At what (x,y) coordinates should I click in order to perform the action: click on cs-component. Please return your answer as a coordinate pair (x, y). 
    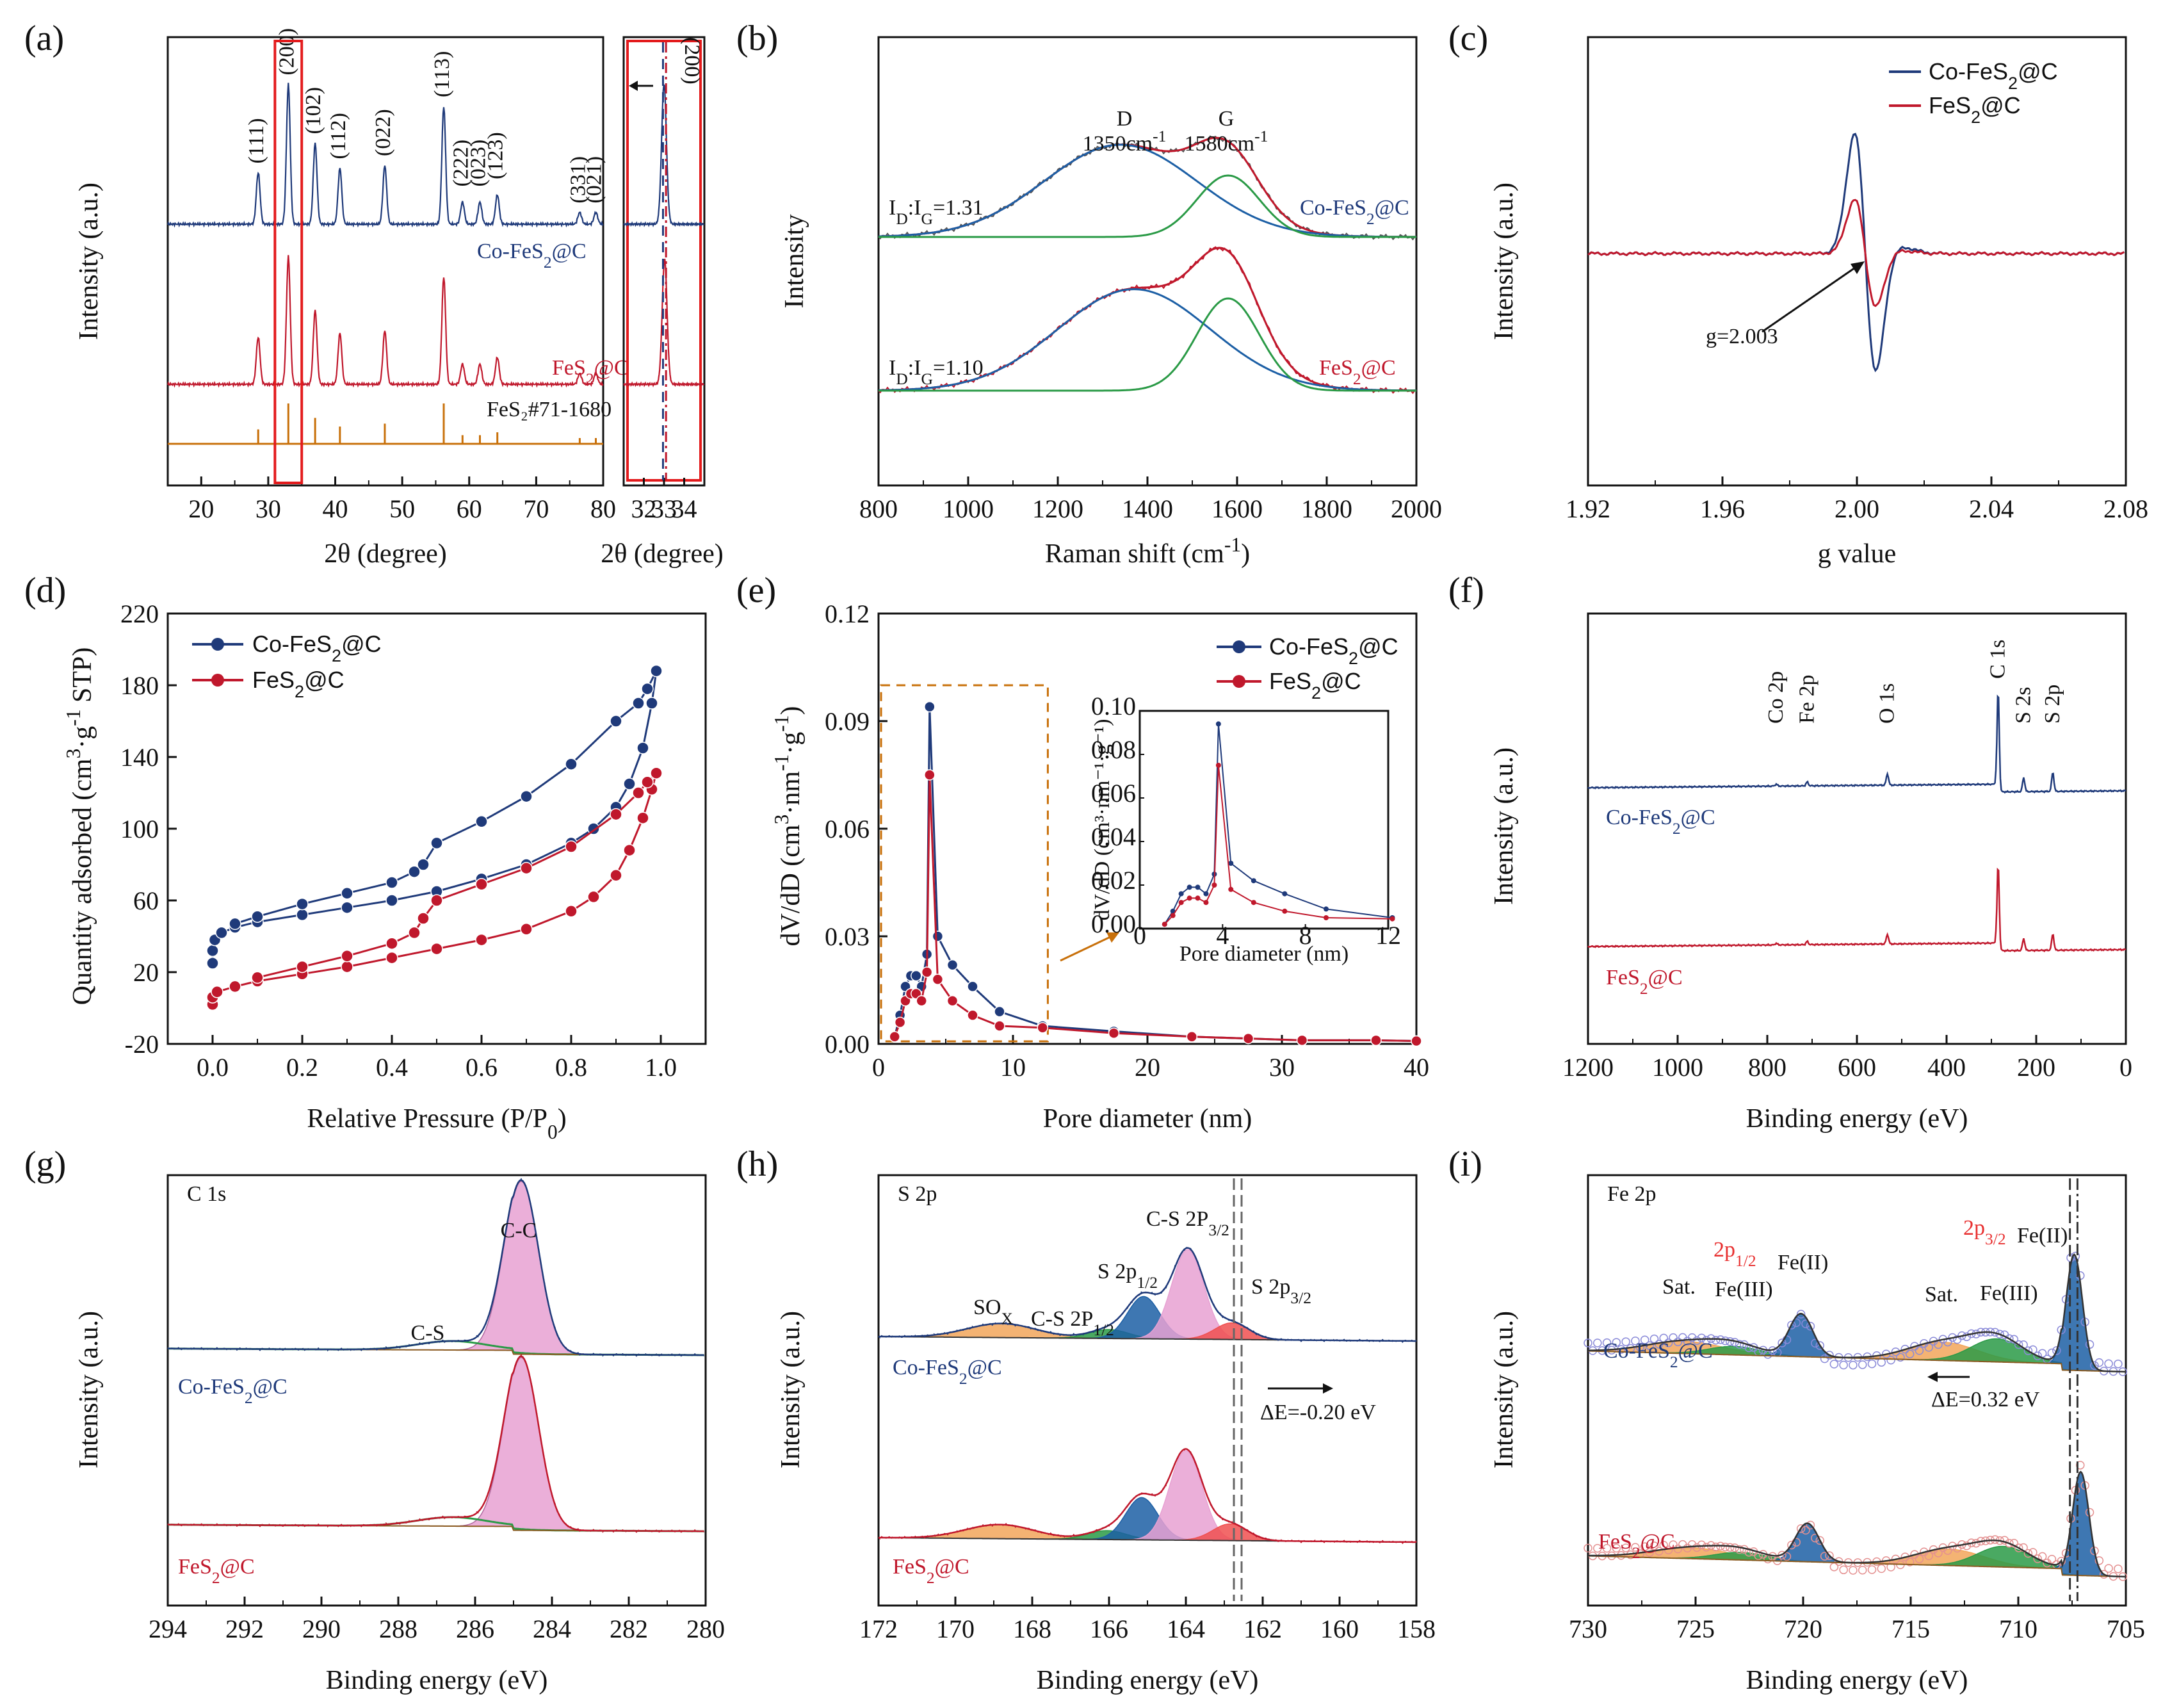
    Looking at the image, I should click on (436, 1525).